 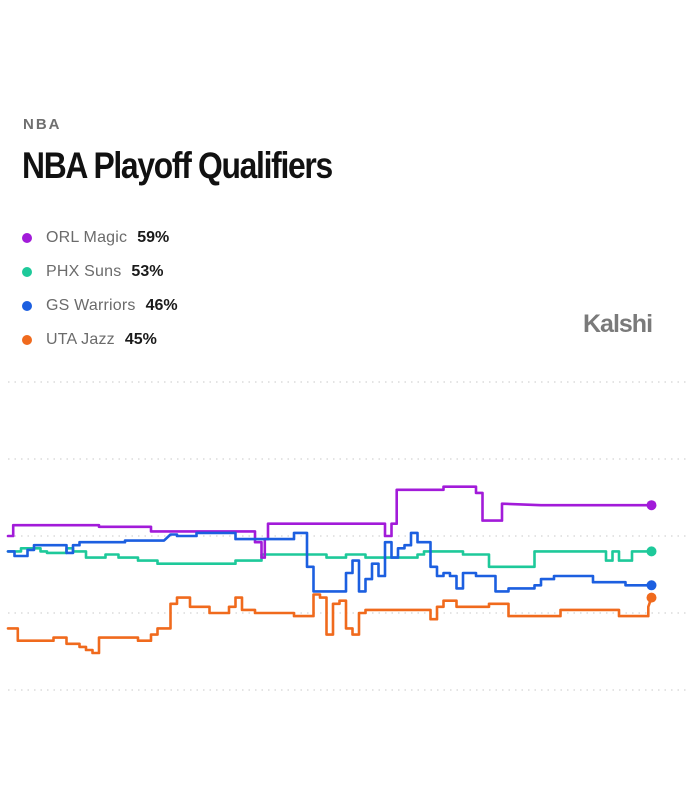 What do you see at coordinates (80, 339) in the screenshot?
I see `legend-name-uta: UTA Jazz` at bounding box center [80, 339].